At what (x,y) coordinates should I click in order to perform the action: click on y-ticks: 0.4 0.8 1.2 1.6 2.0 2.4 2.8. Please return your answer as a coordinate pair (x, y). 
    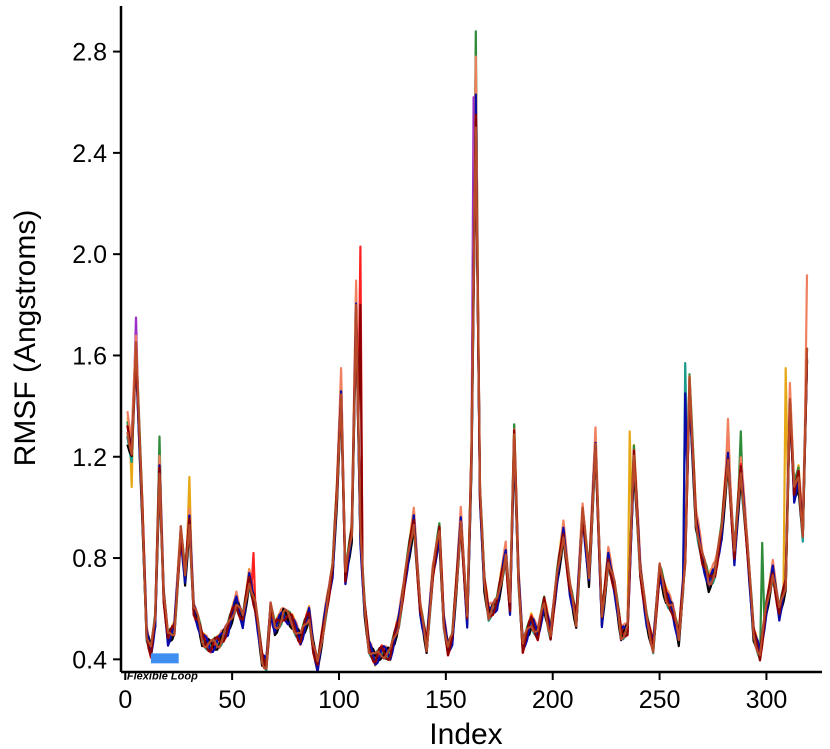
    Looking at the image, I should click on (96, 356).